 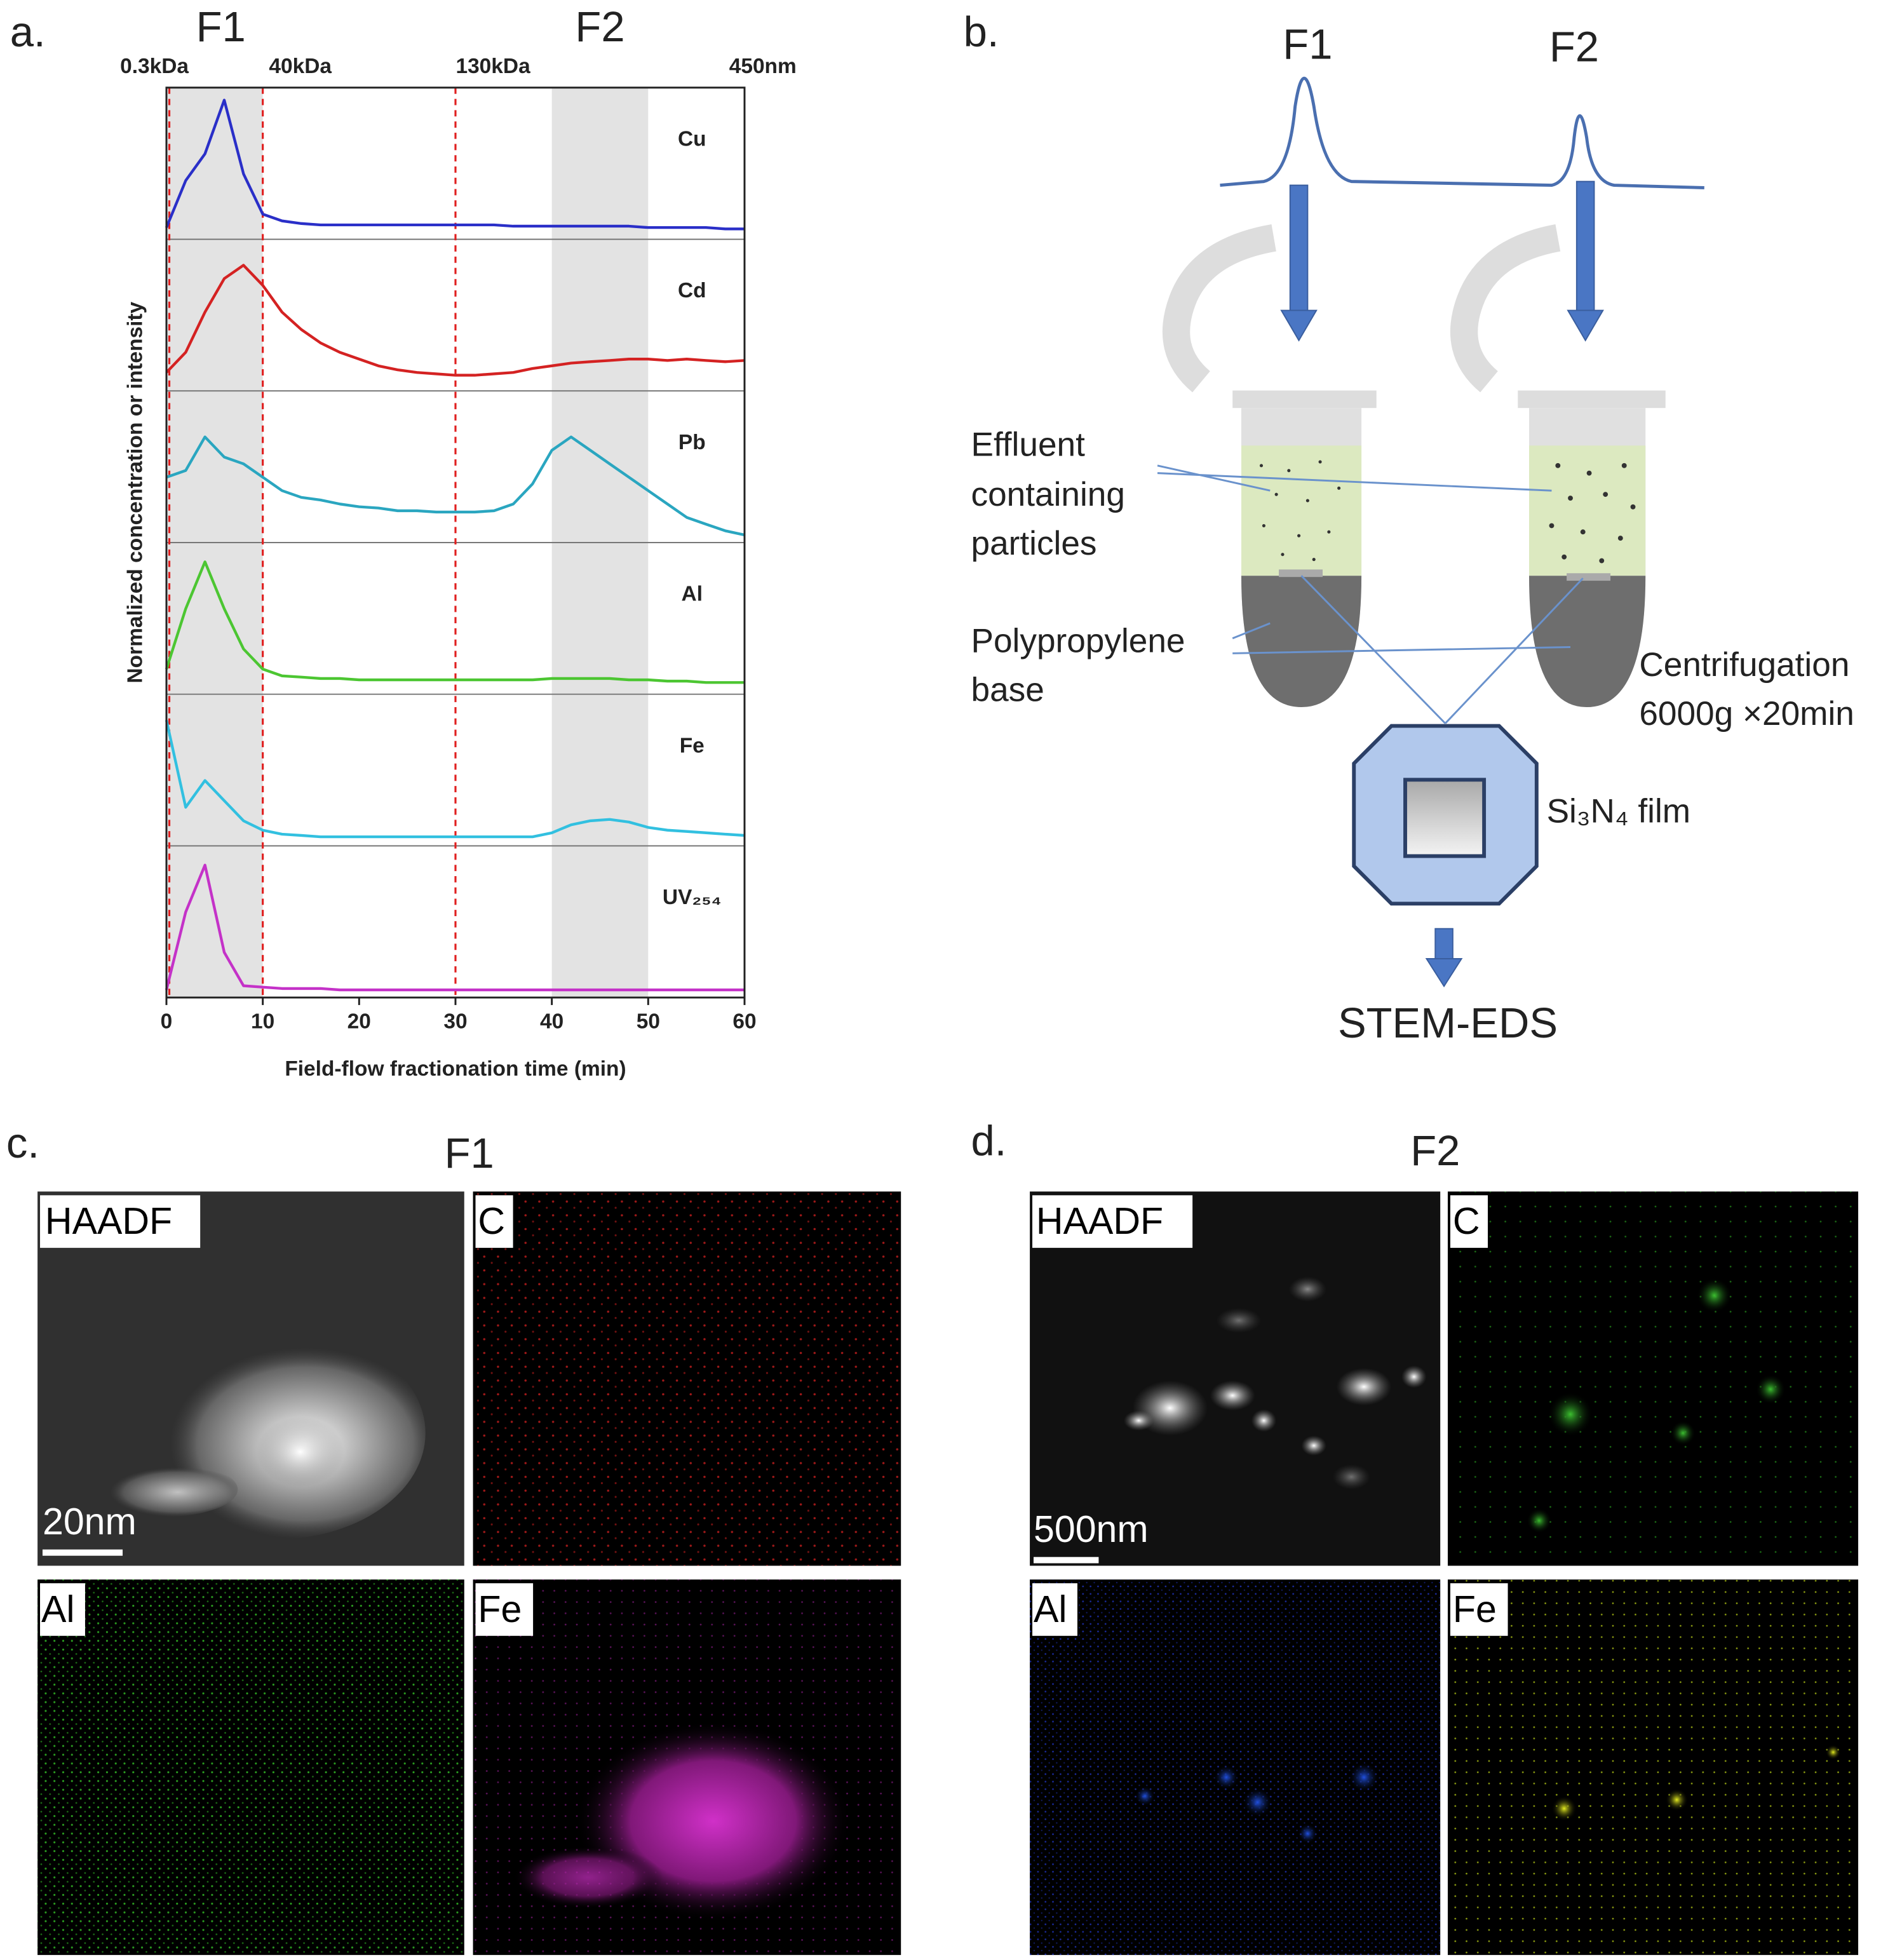 What do you see at coordinates (551, 1021) in the screenshot?
I see `x-tick-label: 40` at bounding box center [551, 1021].